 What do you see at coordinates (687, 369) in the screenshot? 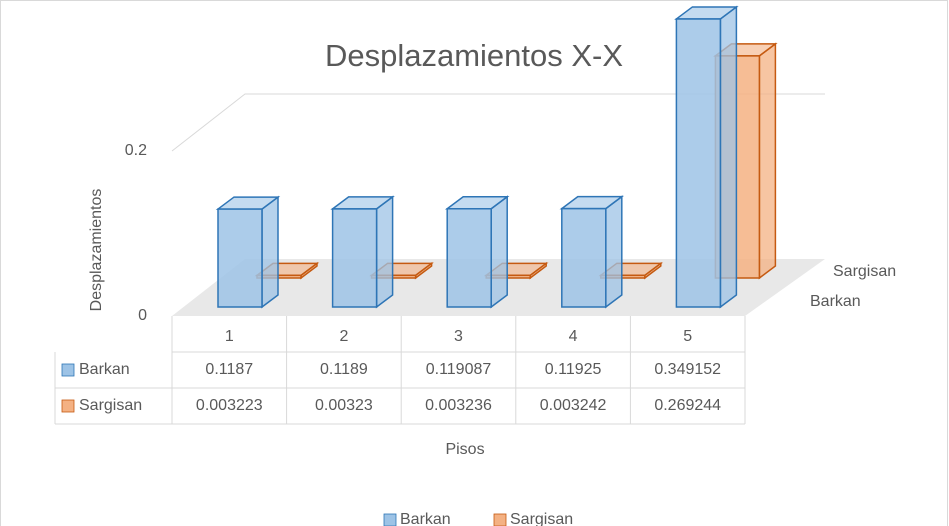
I see `table-value: 0.349152` at bounding box center [687, 369].